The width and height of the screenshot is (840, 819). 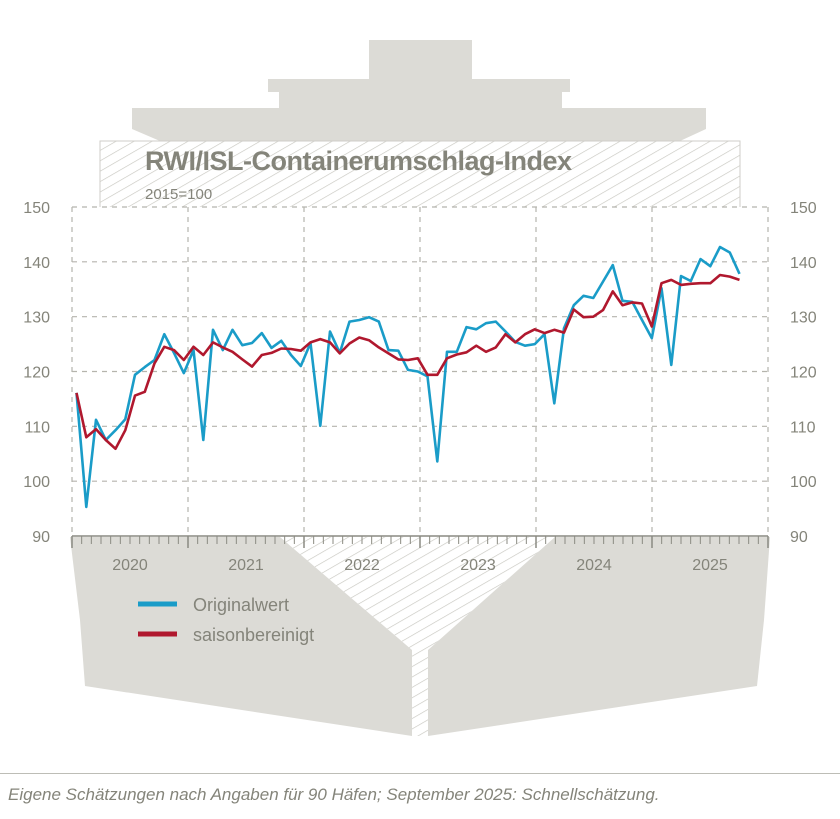 I want to click on x-axis: 2020 2021 2022 2023 2024 2025, so click(x=420, y=554).